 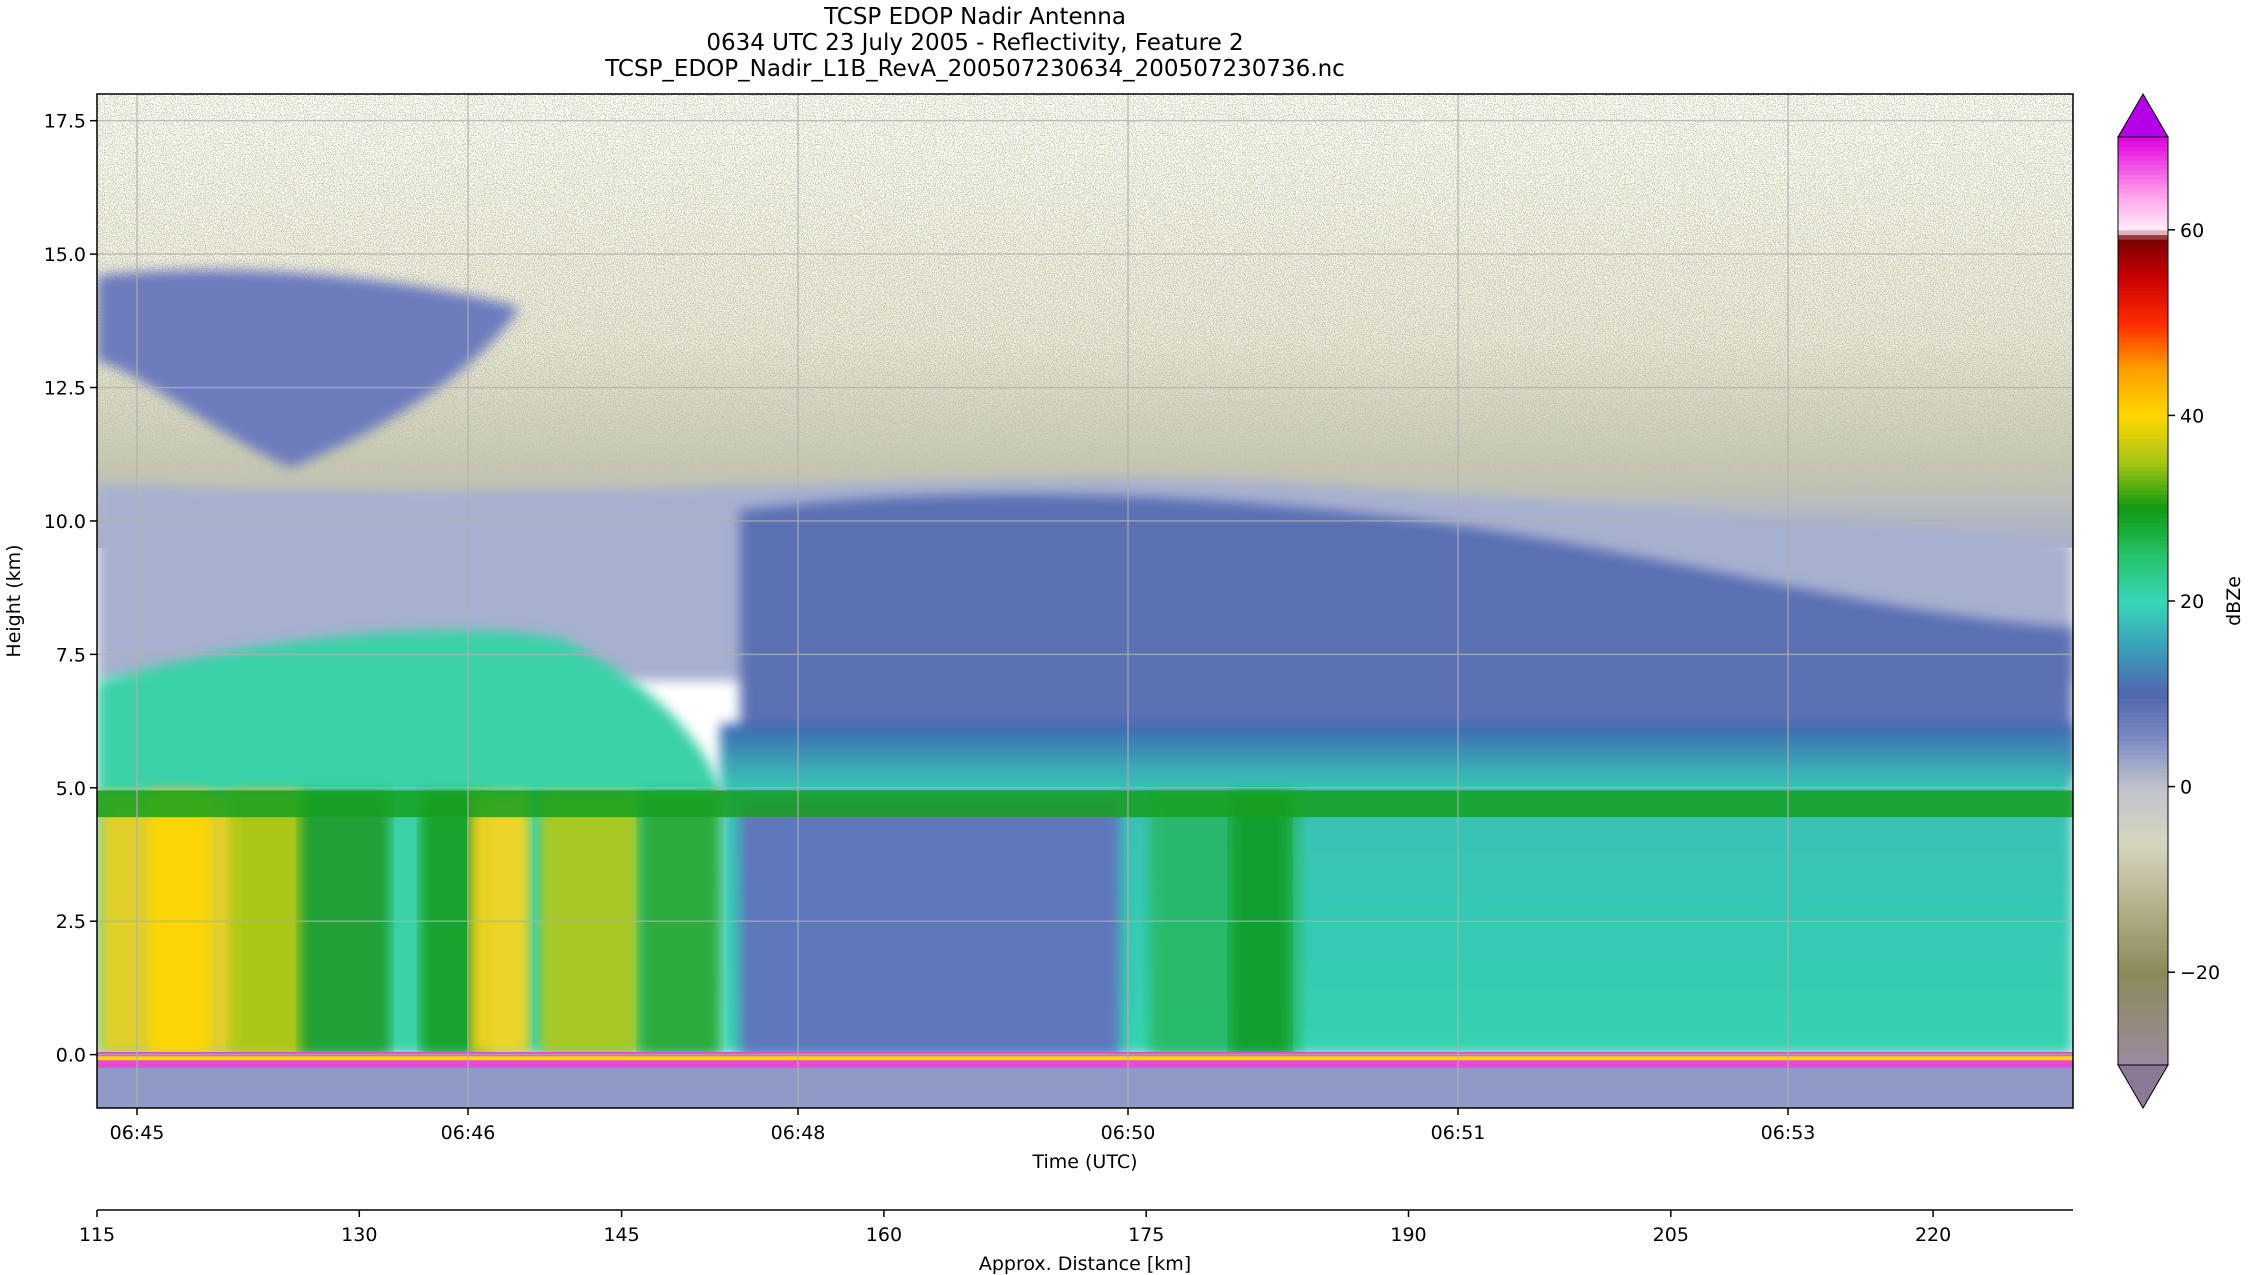 I want to click on distance-tick-label: 190, so click(x=1408, y=1235).